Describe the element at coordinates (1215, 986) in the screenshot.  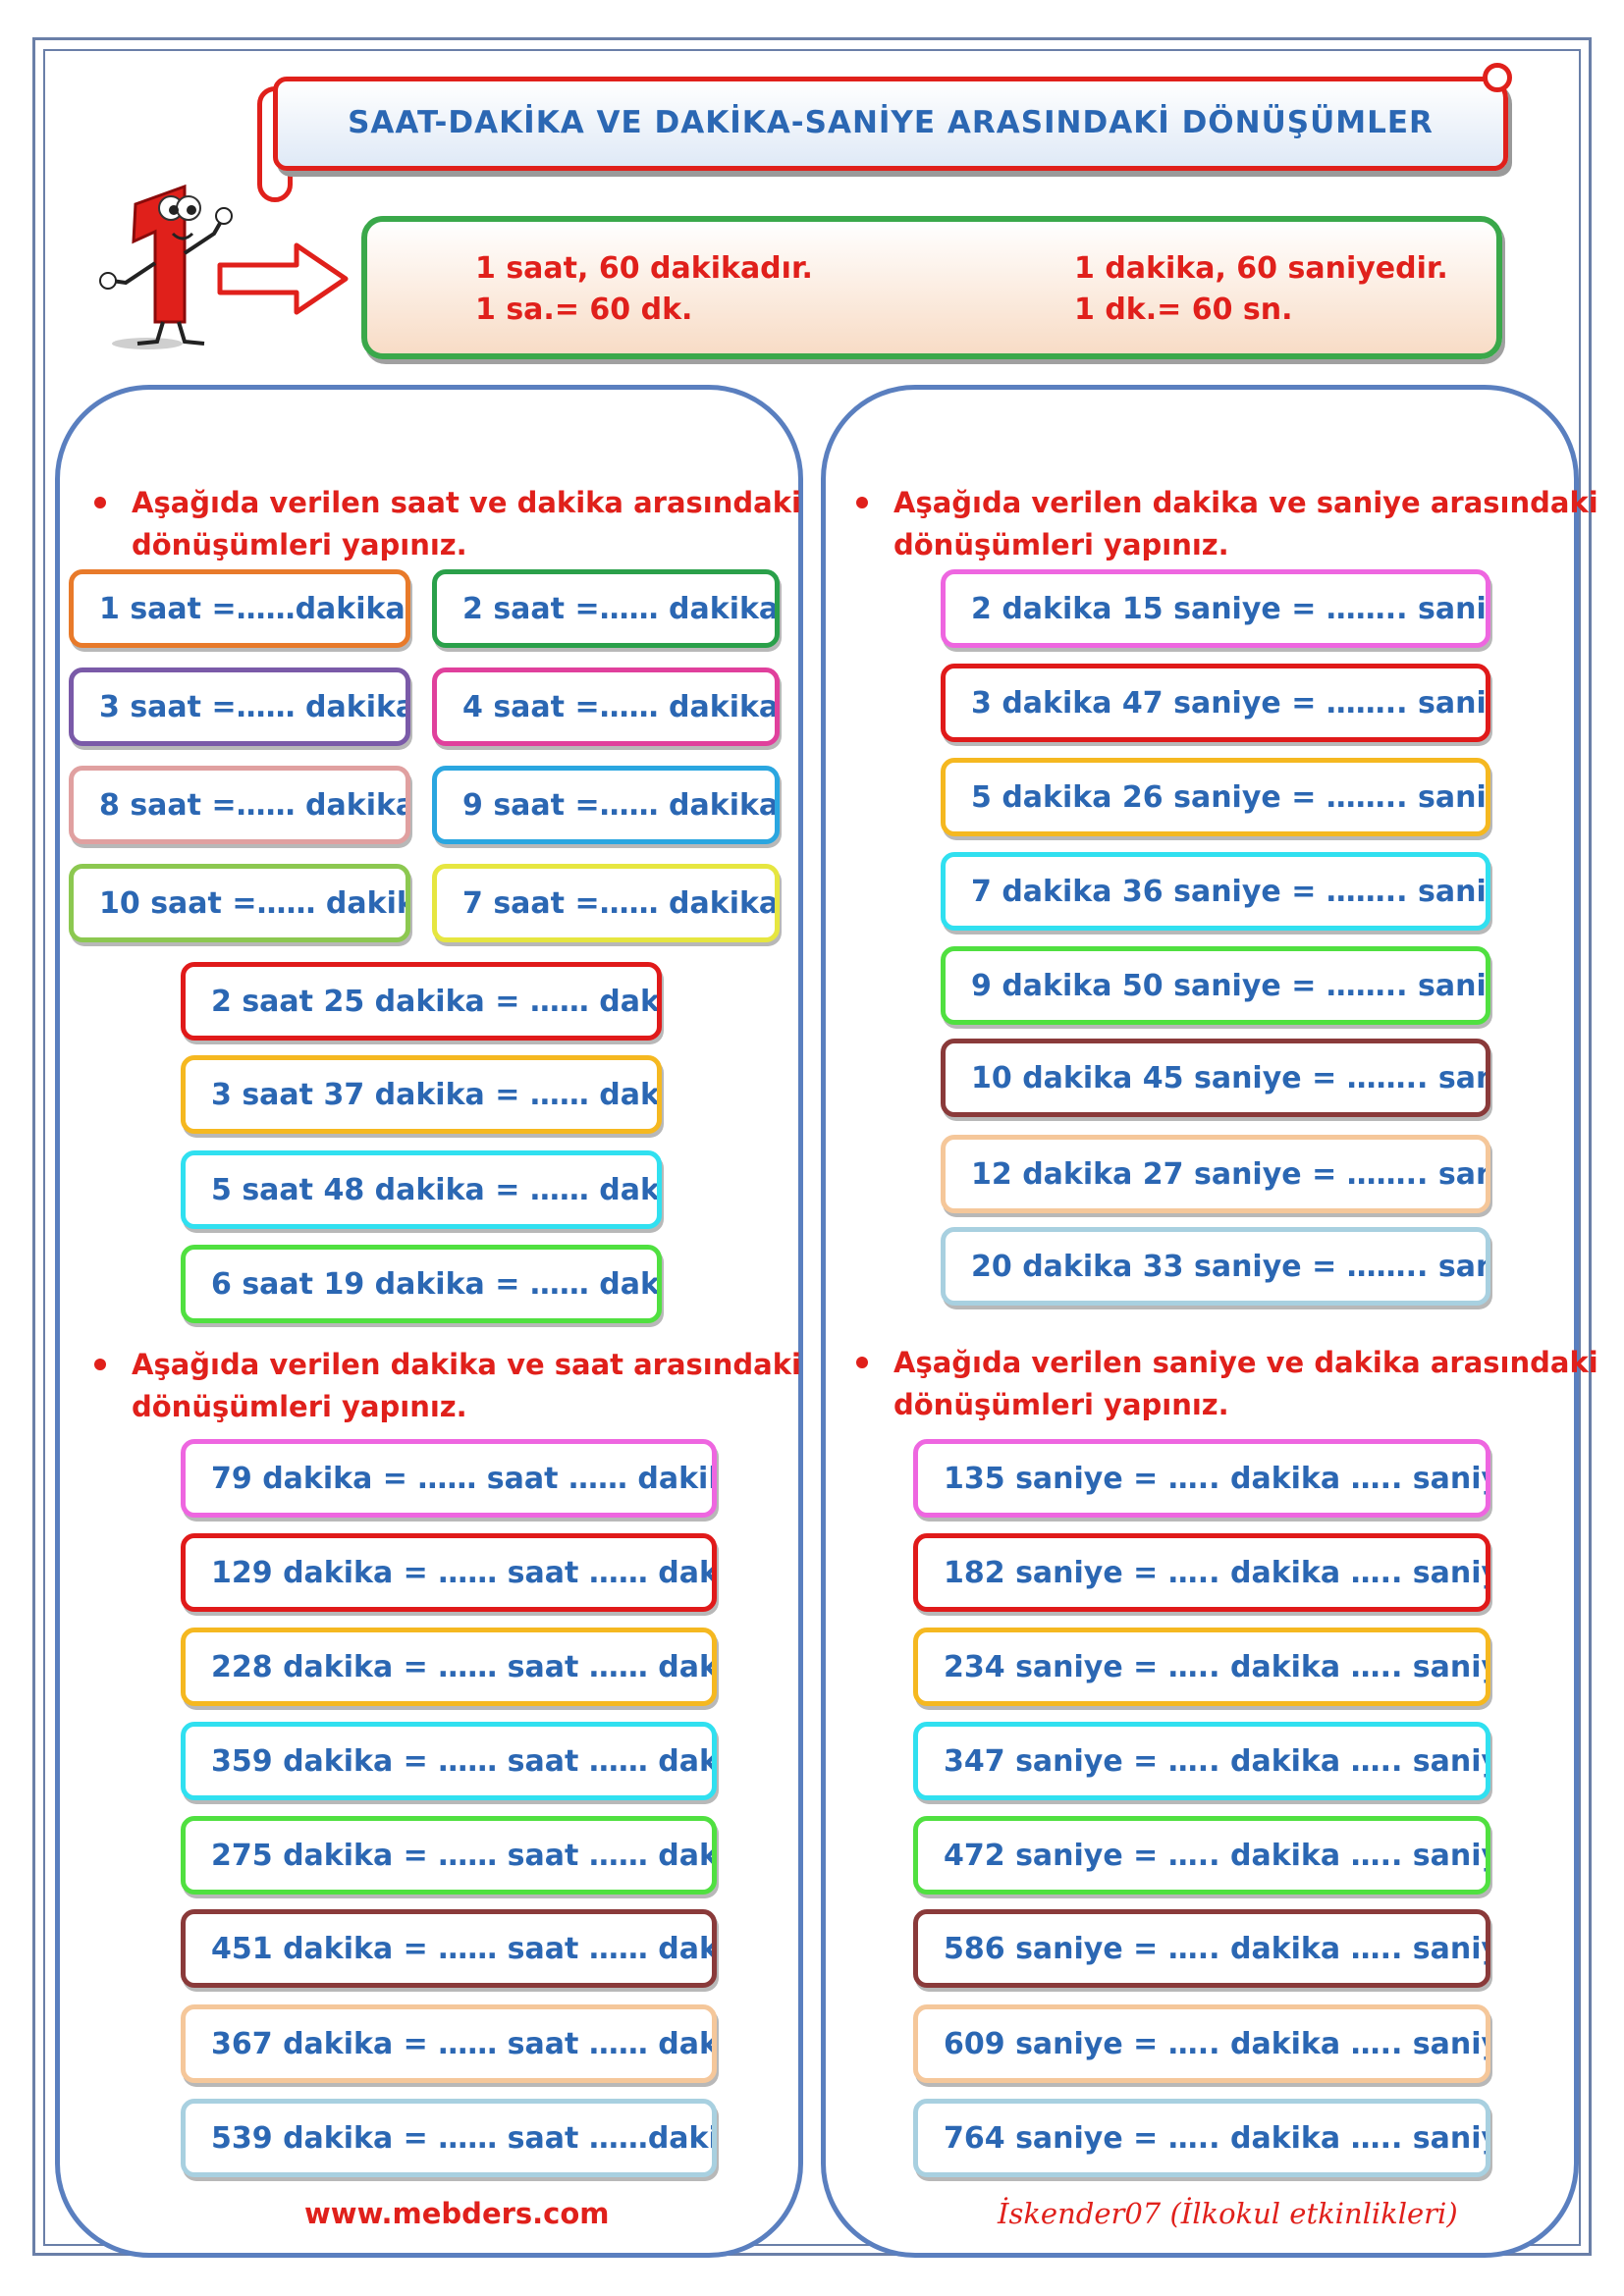
I see `dakika-saniye-to-saniye-box: 9 dakika 50 saniye = …….. saniye` at that location.